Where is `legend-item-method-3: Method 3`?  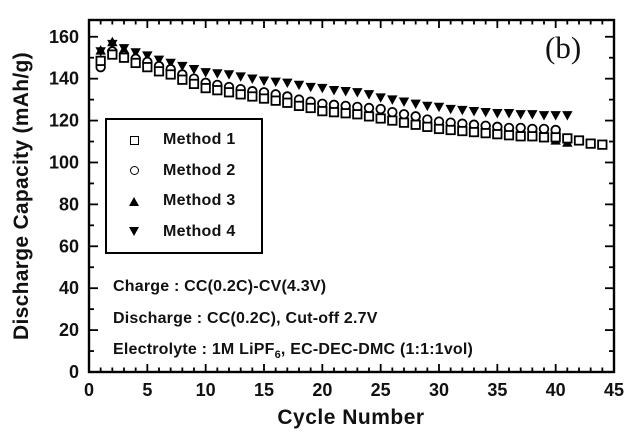 legend-item-method-3: Method 3 is located at coordinates (194, 201).